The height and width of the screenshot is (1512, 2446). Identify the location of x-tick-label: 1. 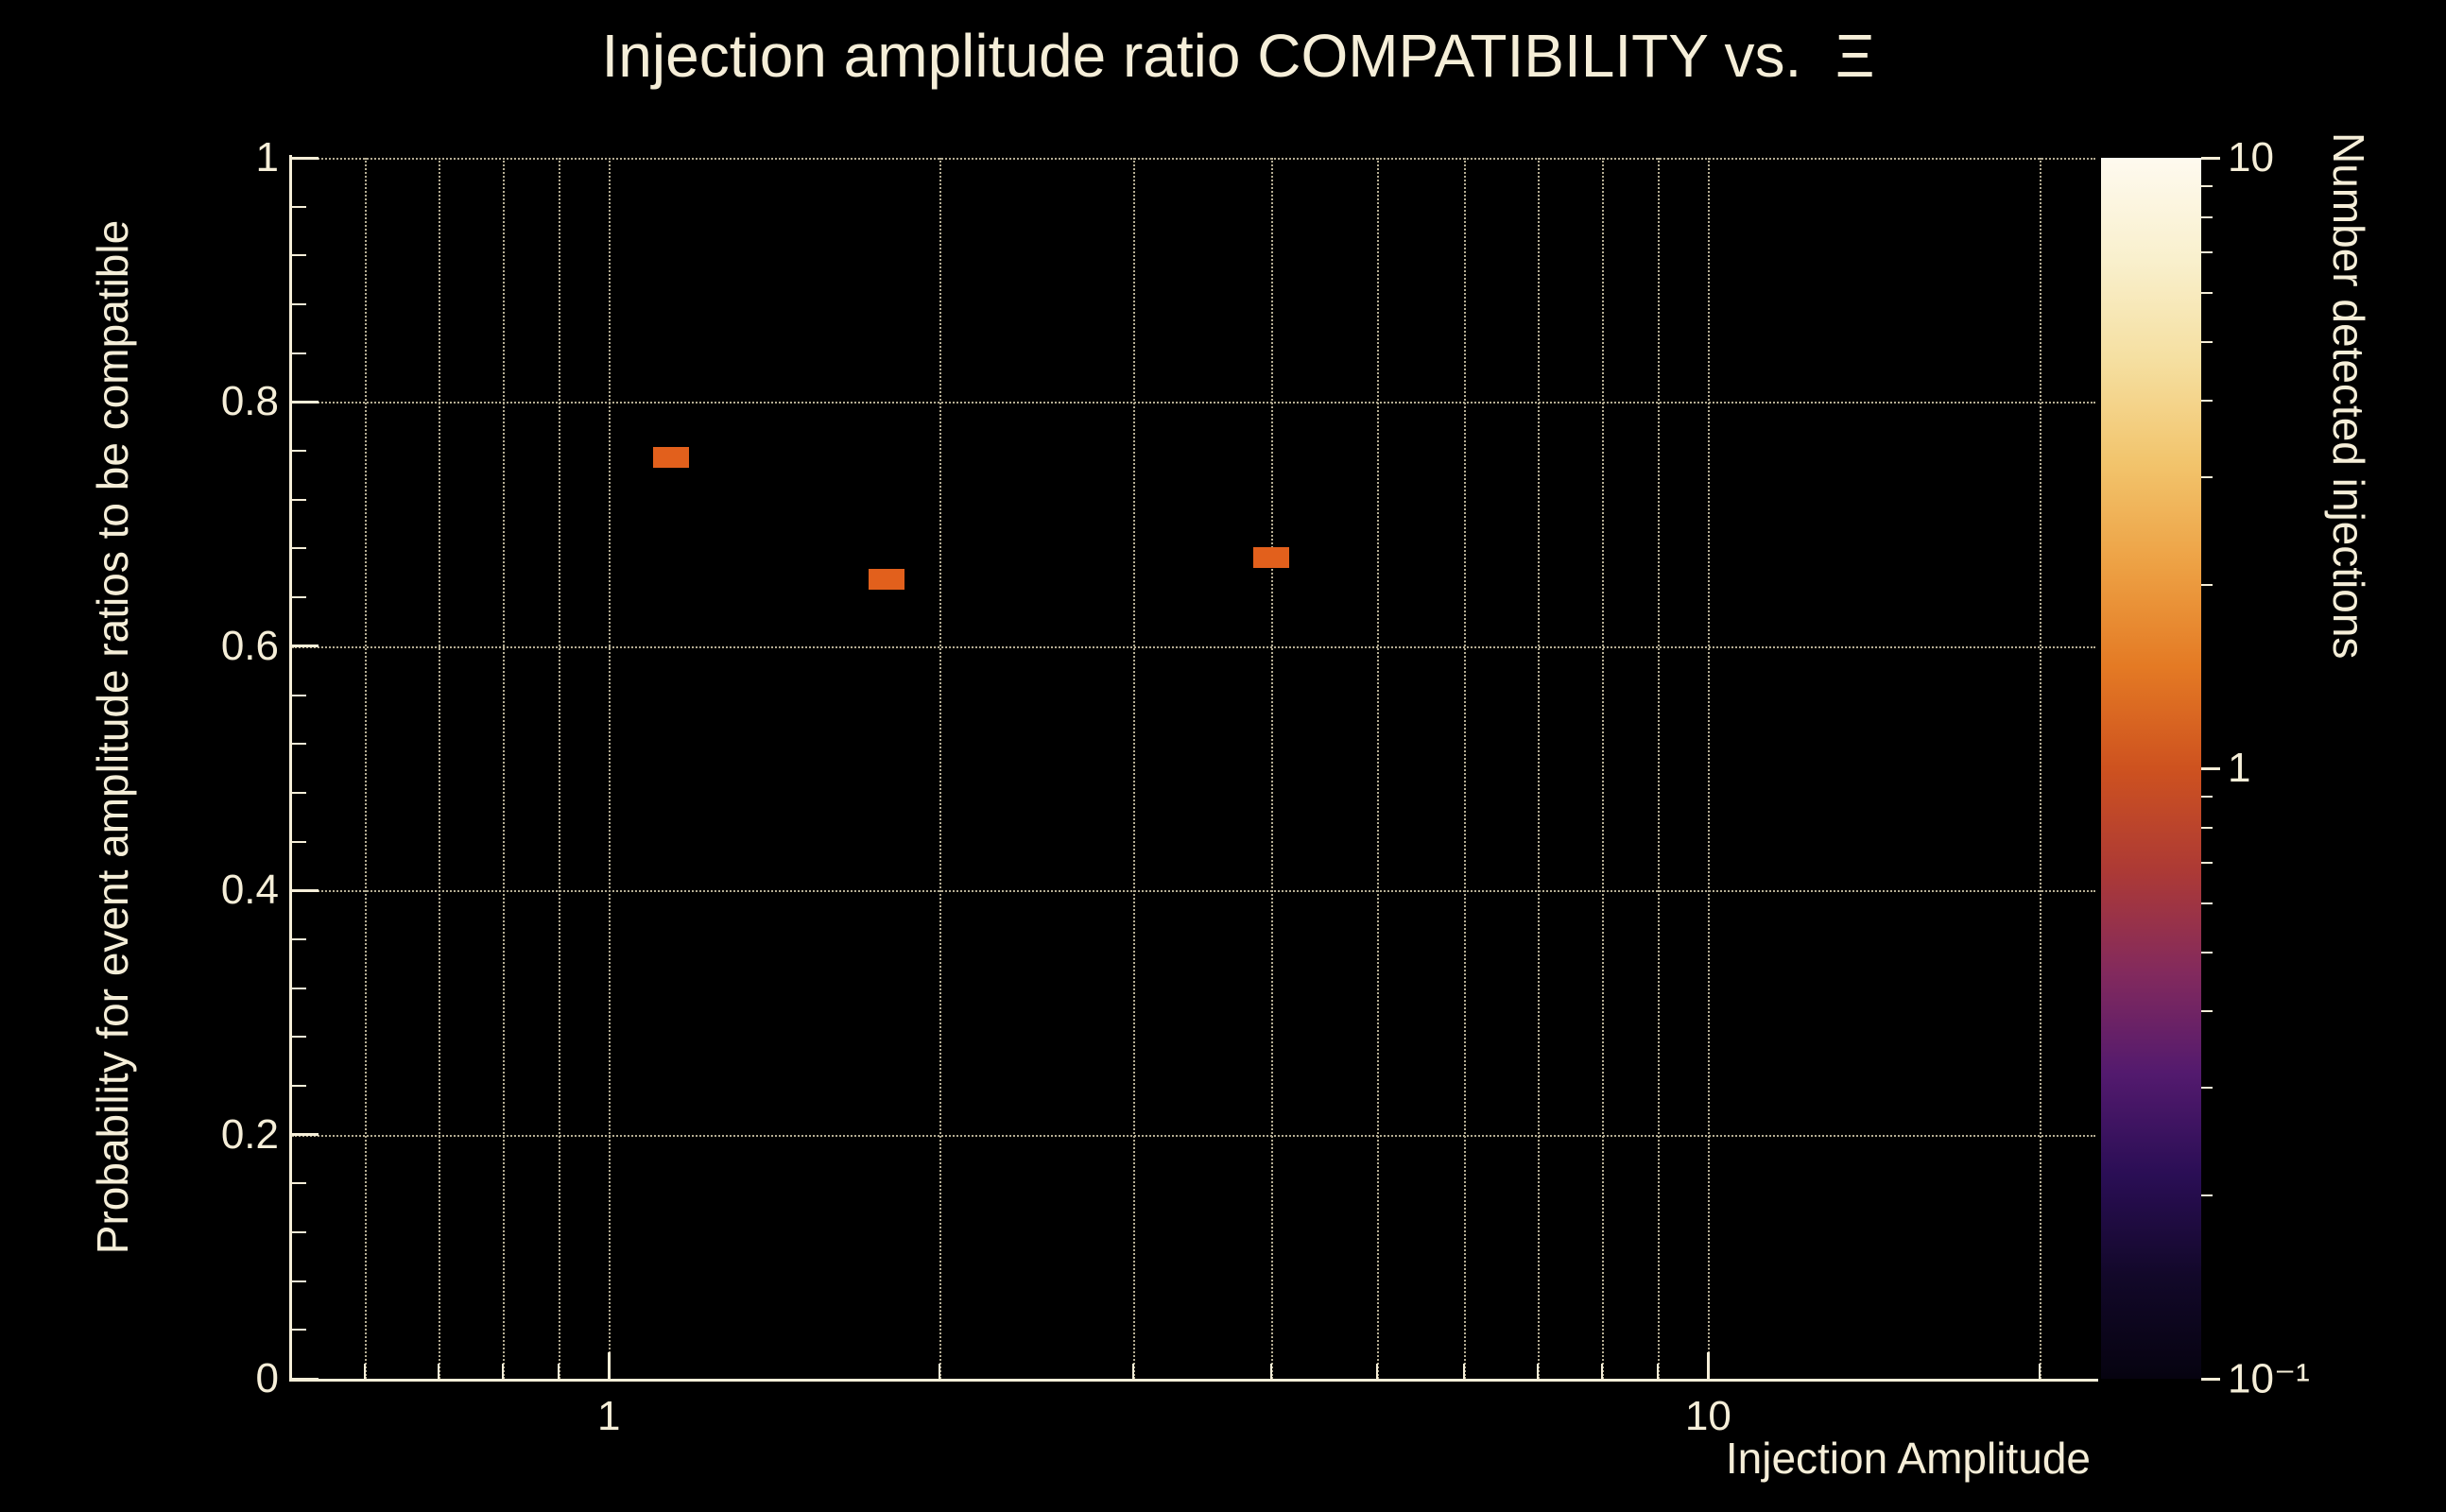
(608, 1416).